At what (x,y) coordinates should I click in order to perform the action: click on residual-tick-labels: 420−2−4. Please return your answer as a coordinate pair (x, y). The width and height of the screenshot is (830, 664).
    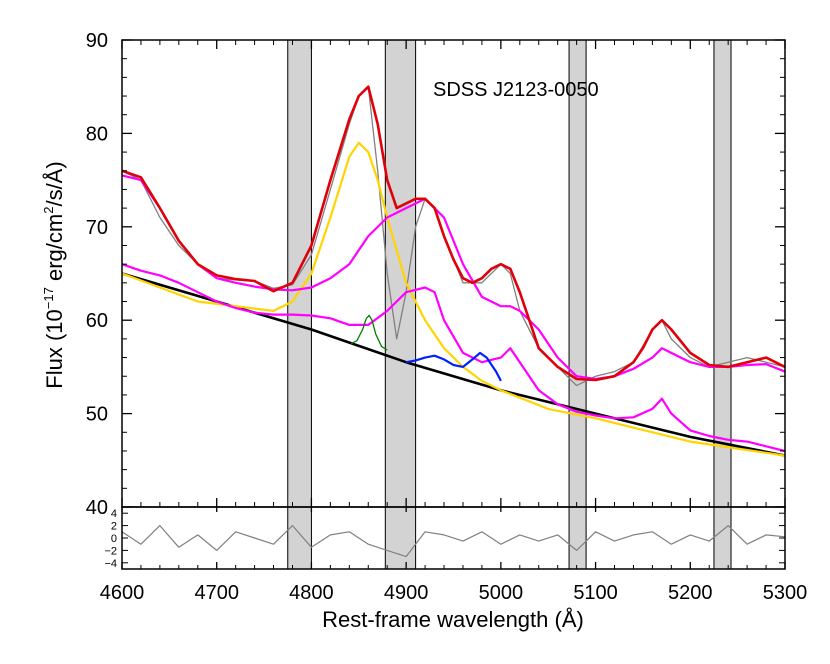
    Looking at the image, I should click on (110, 539).